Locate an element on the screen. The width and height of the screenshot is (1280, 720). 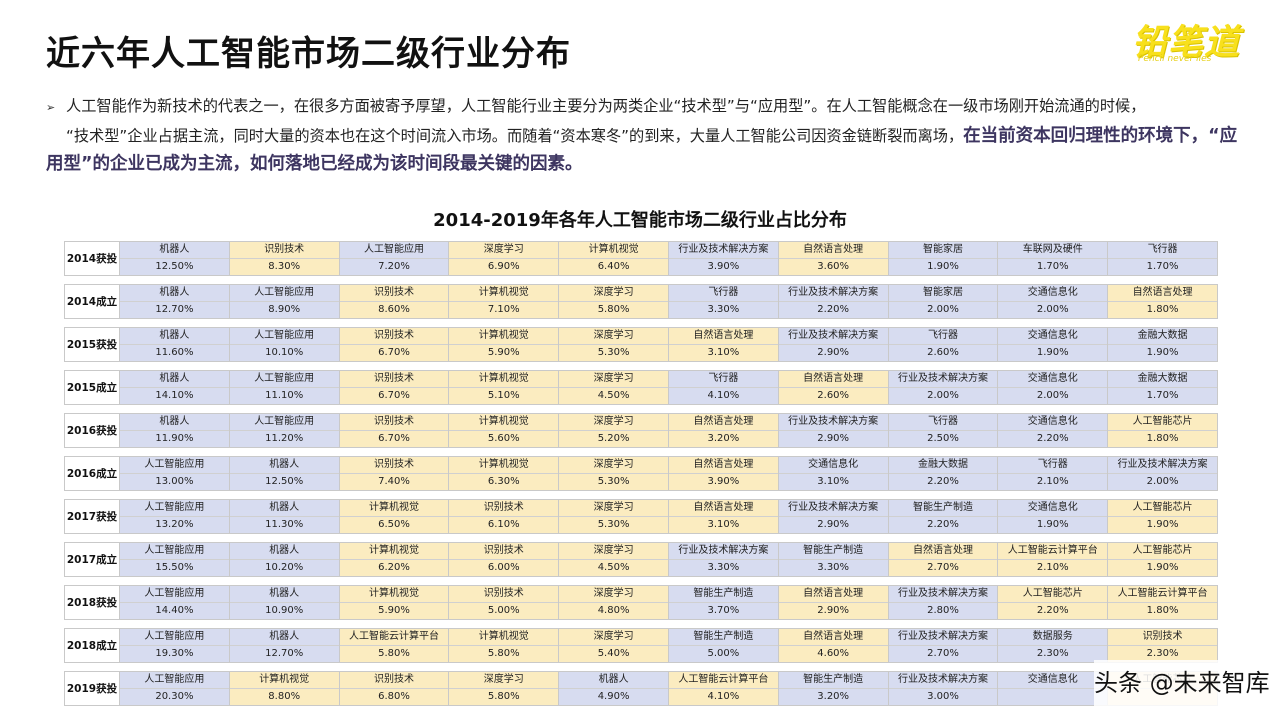
table-cell: 智能生产制造 3.20% is located at coordinates (833, 688).